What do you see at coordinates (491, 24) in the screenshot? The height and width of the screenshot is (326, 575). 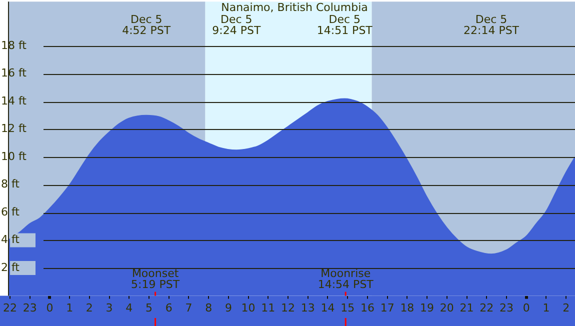 I see `annotation: Dec 5 22:14 PST` at bounding box center [491, 24].